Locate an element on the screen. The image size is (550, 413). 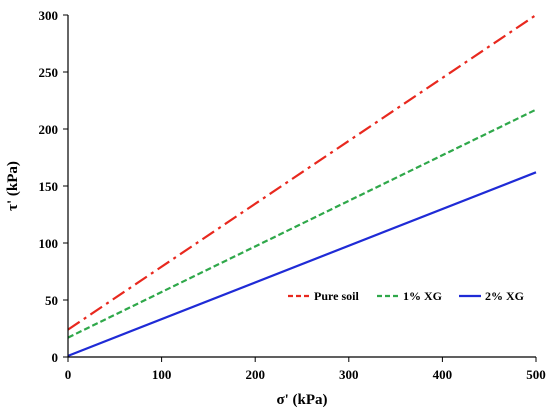
y-tick-label: 150 is located at coordinates (49, 186).